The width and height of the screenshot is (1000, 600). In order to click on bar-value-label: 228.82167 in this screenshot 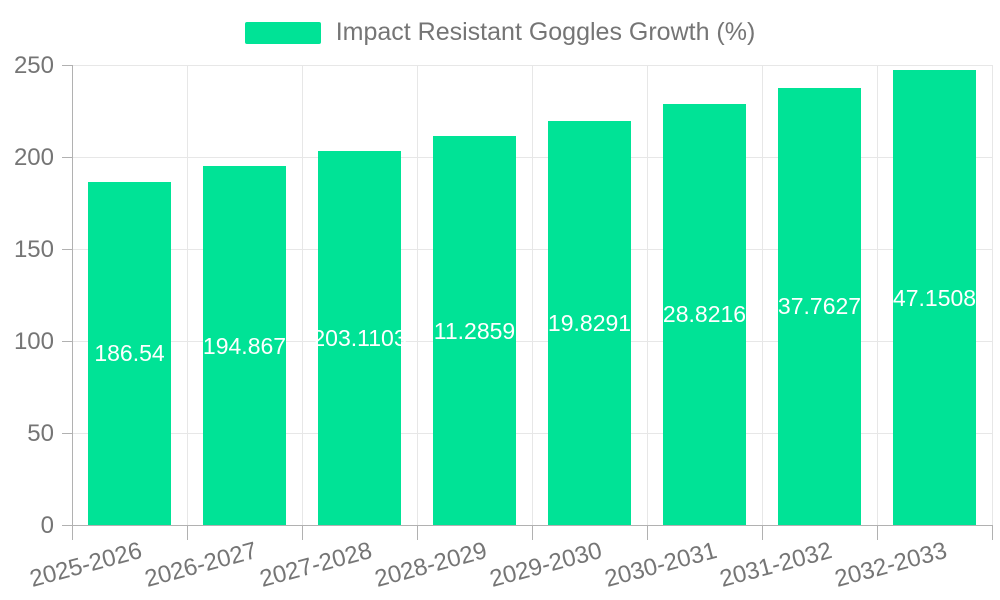, I will do `click(704, 314)`.